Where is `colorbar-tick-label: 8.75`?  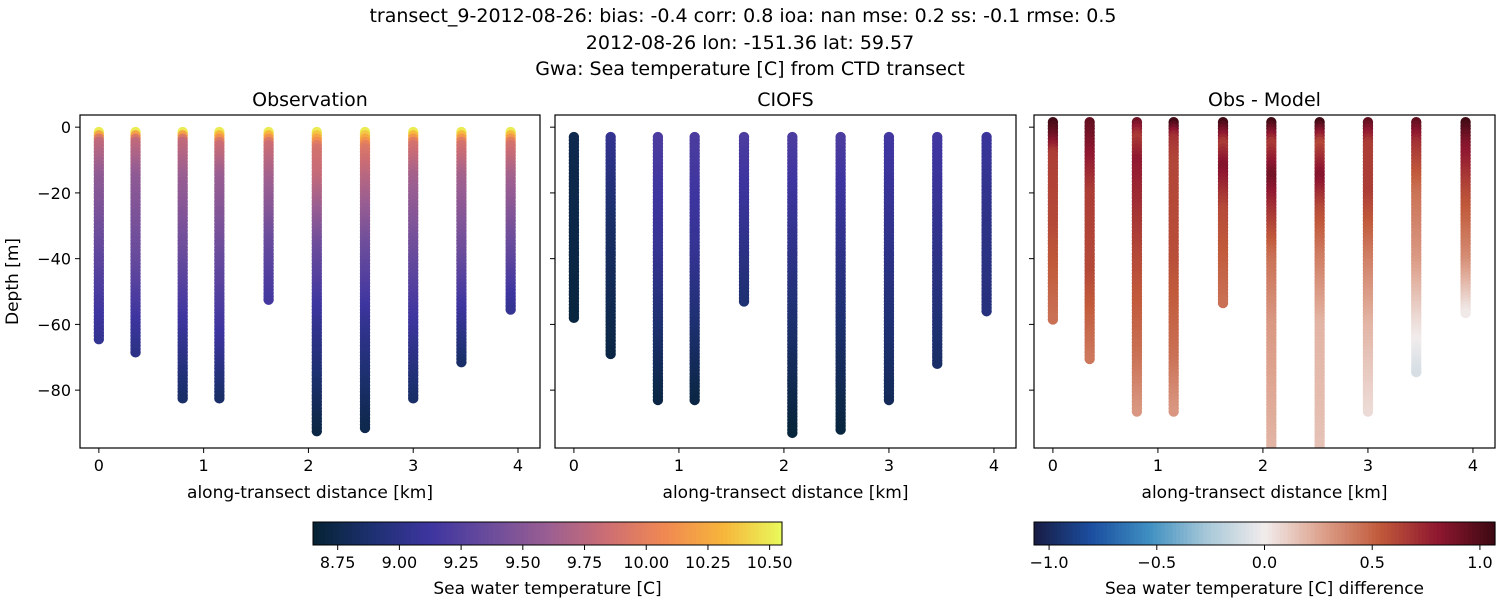 colorbar-tick-label: 8.75 is located at coordinates (338, 562).